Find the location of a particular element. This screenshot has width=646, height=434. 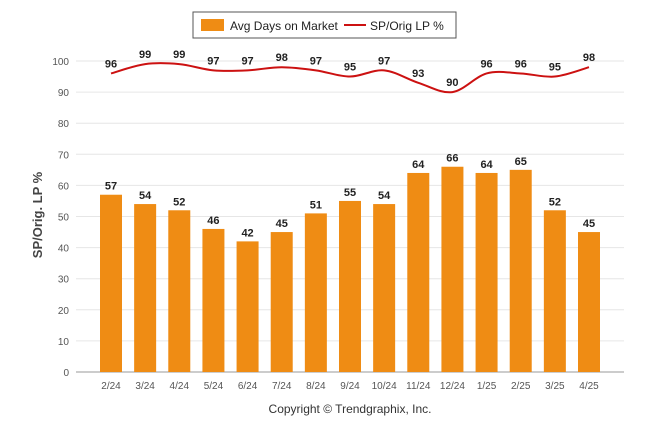

x-tick-label: 5/24 is located at coordinates (214, 386).